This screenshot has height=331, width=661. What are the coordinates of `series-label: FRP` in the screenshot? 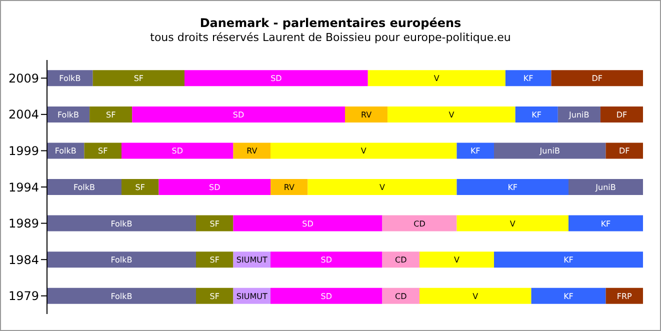 It's located at (624, 296).